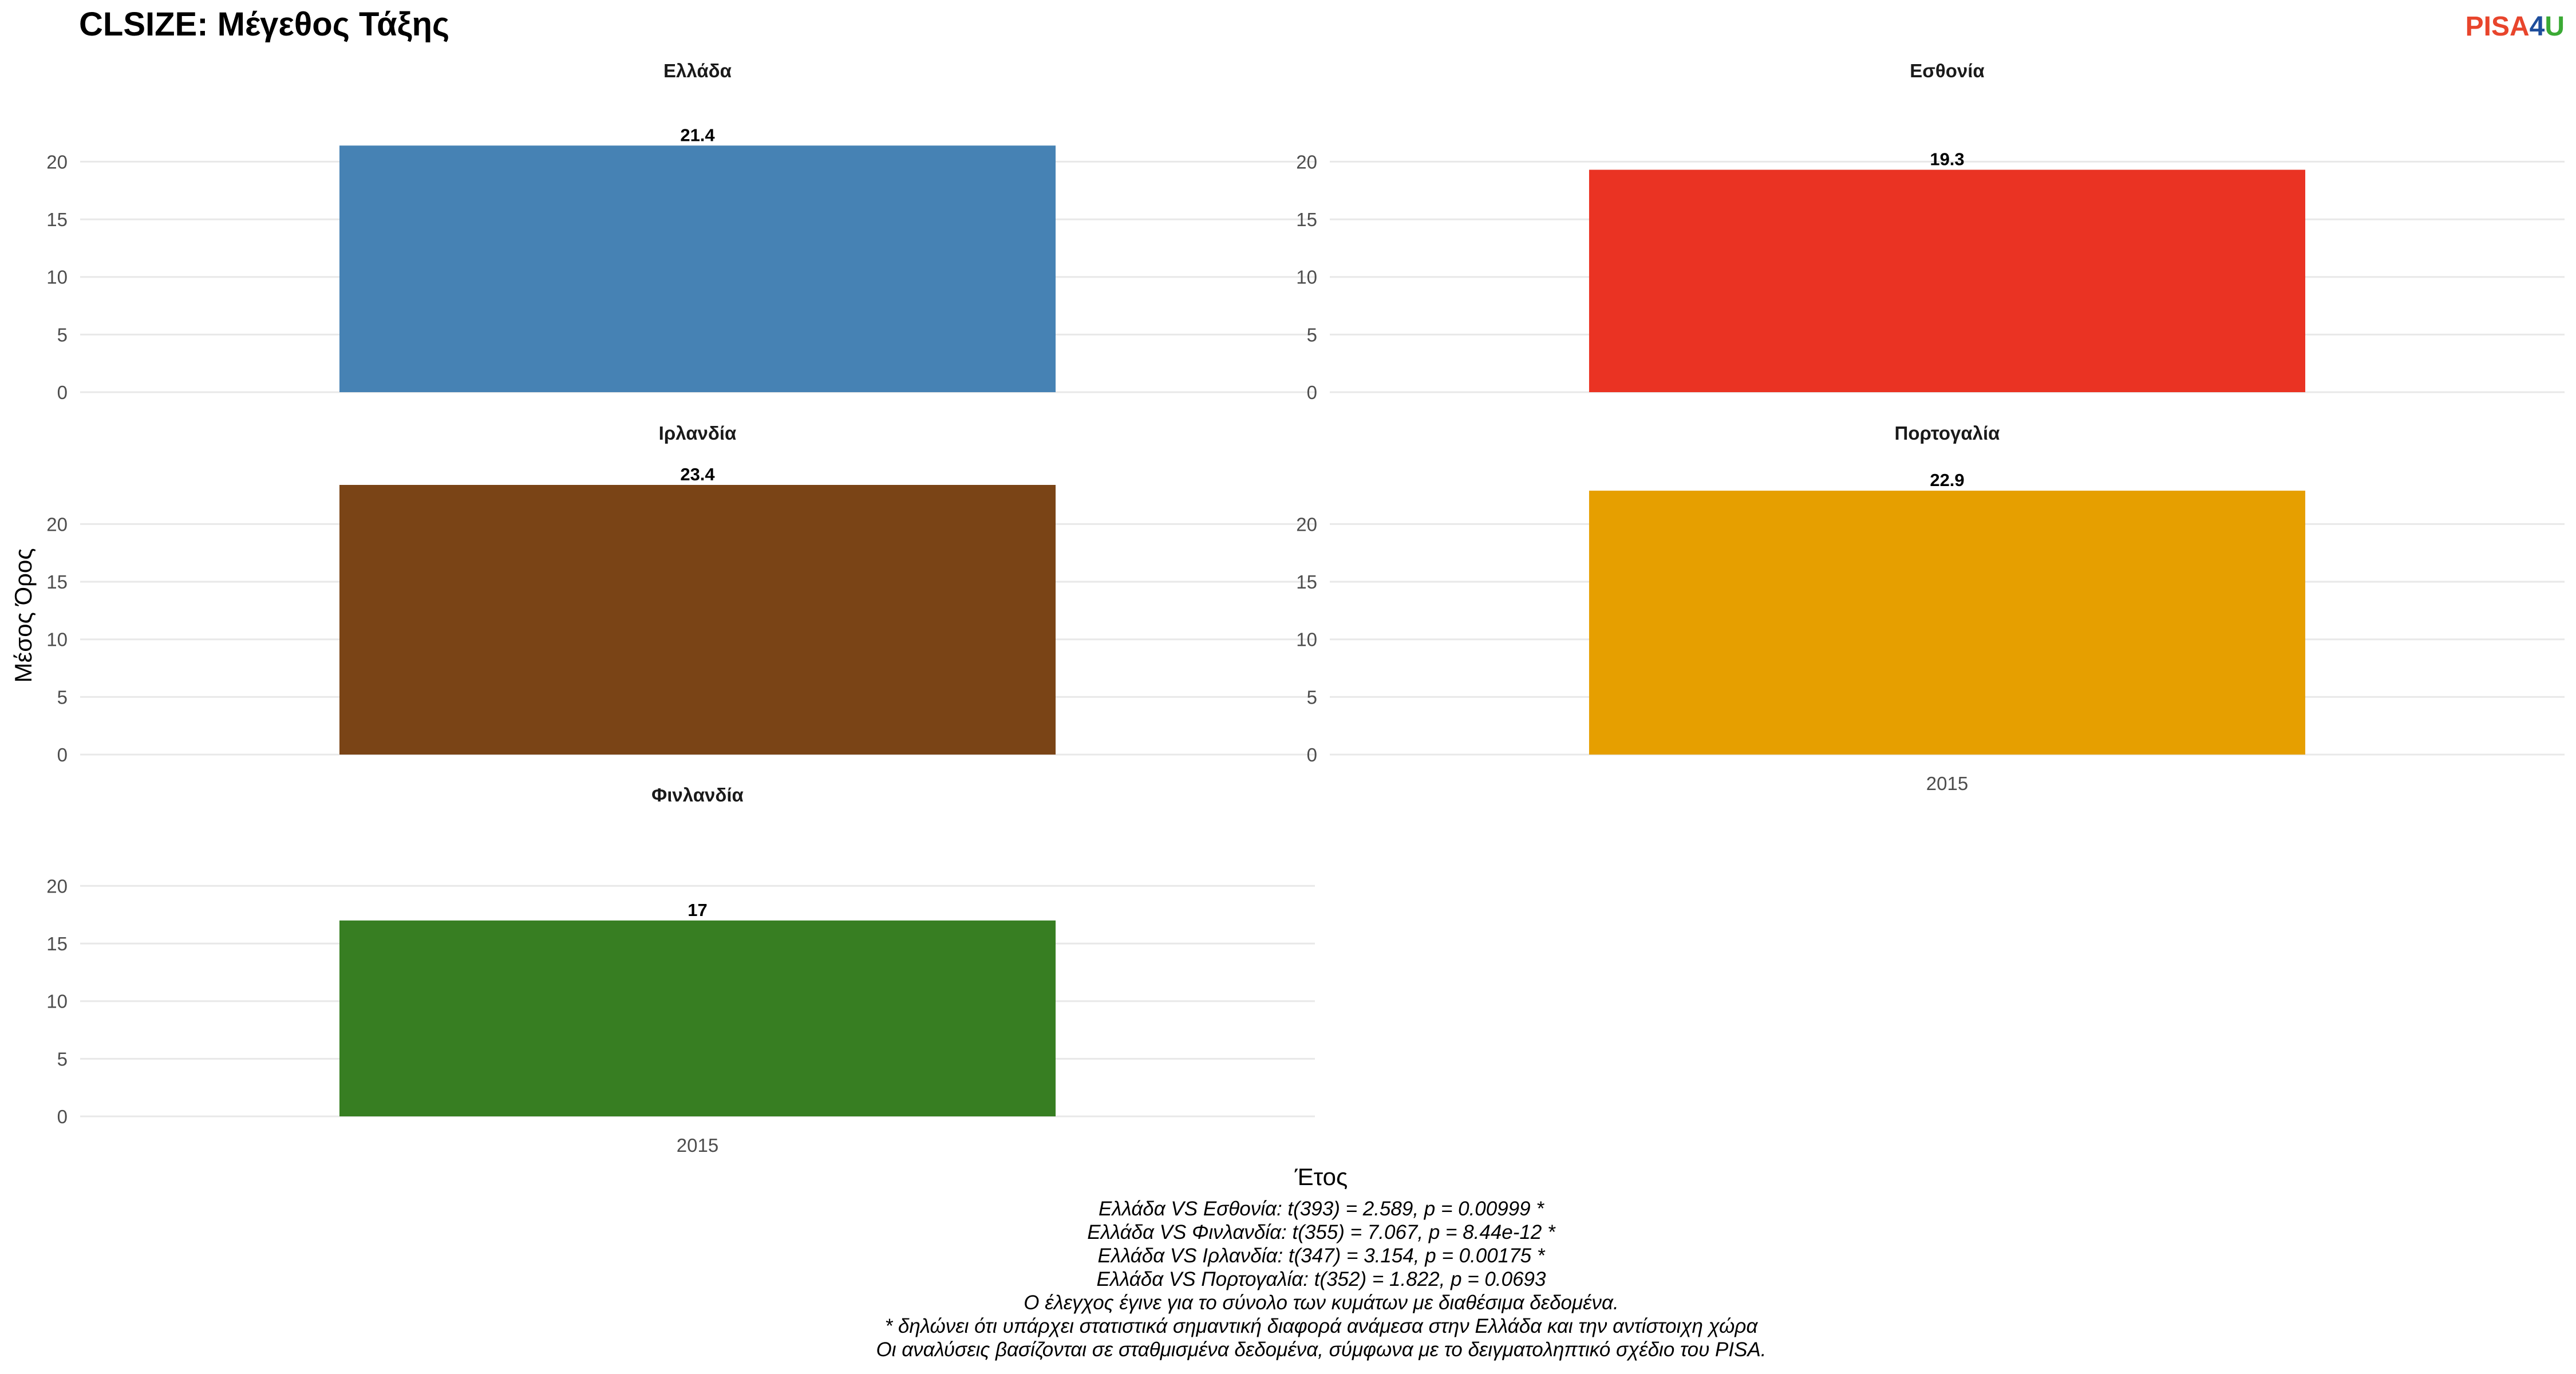 The width and height of the screenshot is (2576, 1374). I want to click on bar-value-label: 17, so click(697, 910).